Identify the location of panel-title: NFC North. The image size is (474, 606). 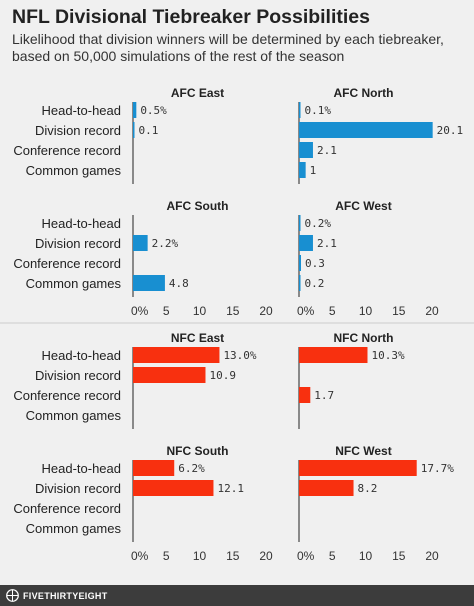
(364, 338).